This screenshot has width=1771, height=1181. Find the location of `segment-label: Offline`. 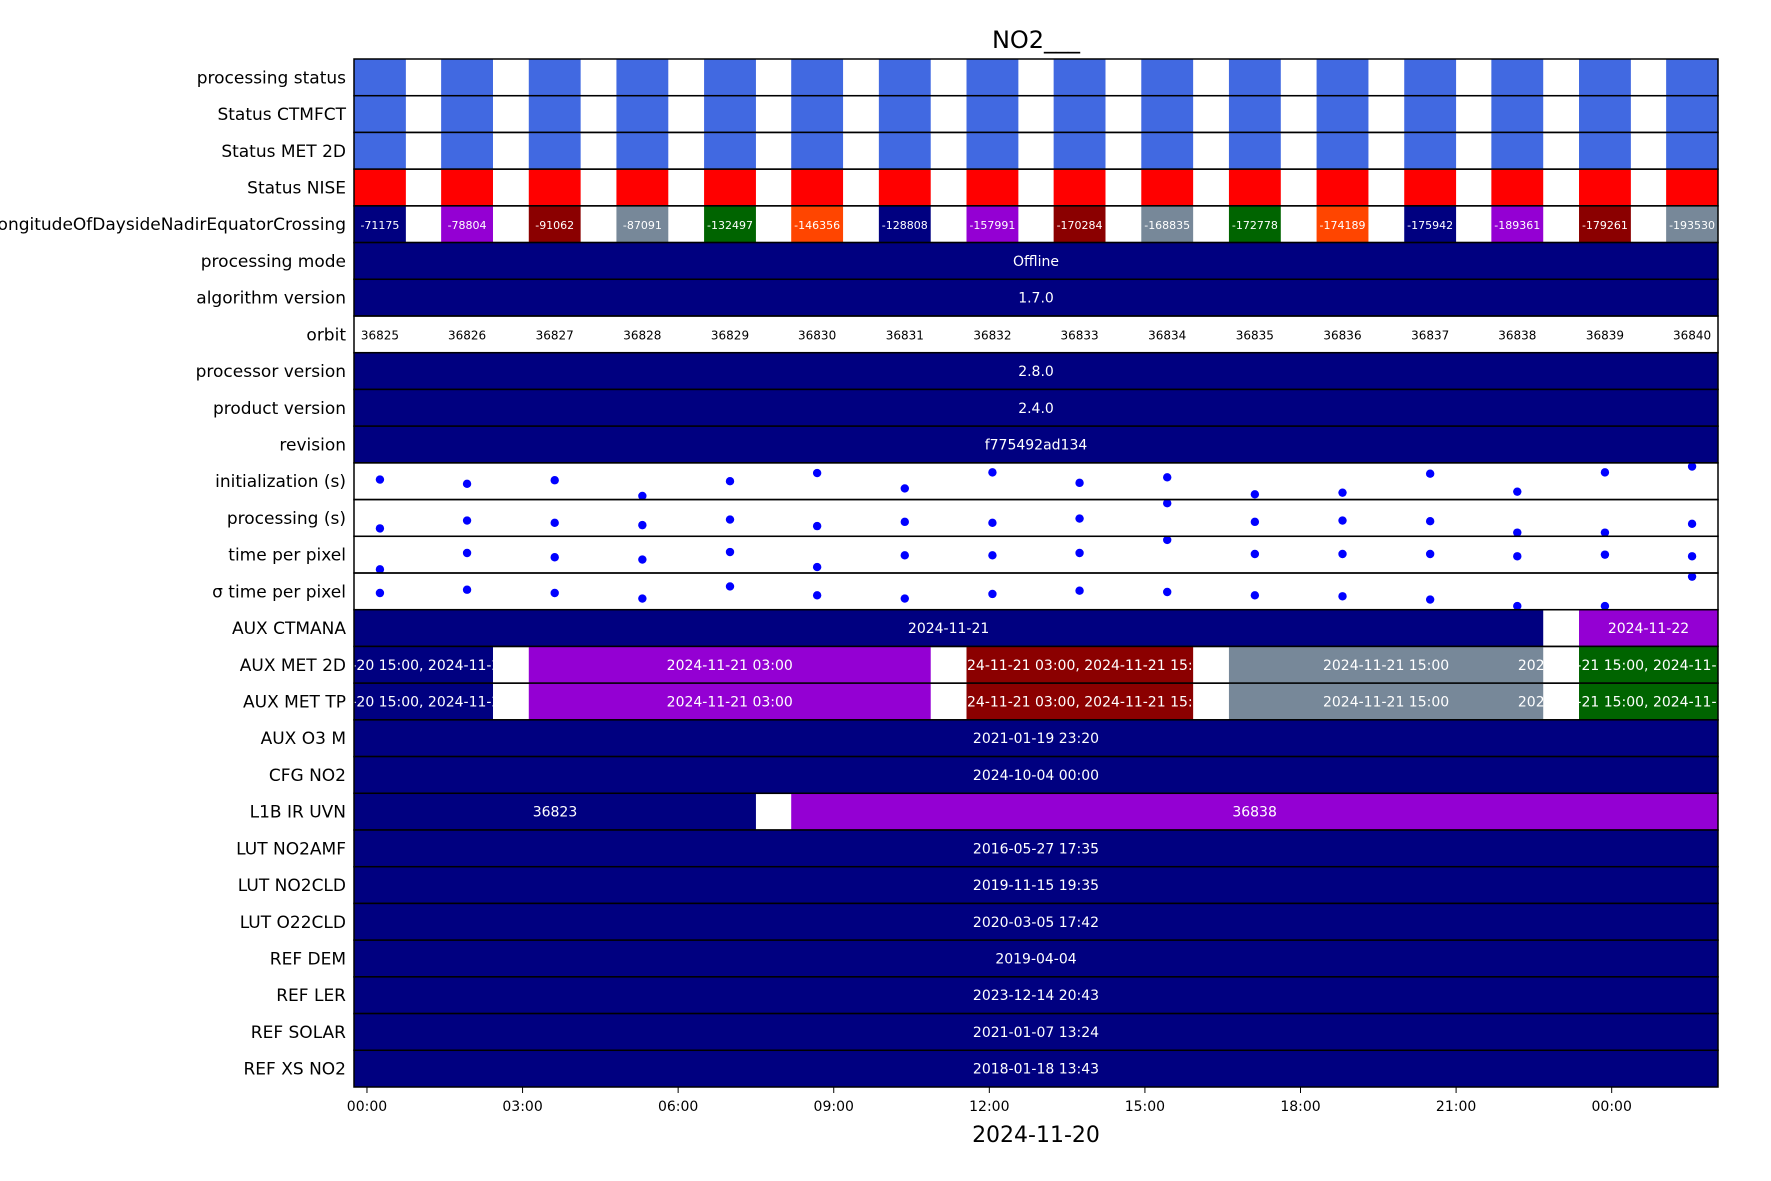

segment-label: Offline is located at coordinates (1036, 262).